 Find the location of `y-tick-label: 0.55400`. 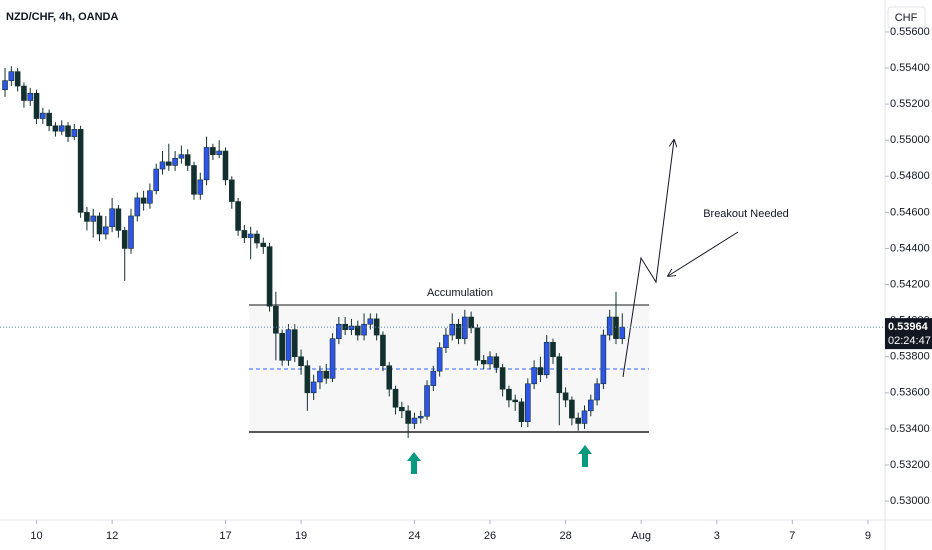

y-tick-label: 0.55400 is located at coordinates (910, 68).